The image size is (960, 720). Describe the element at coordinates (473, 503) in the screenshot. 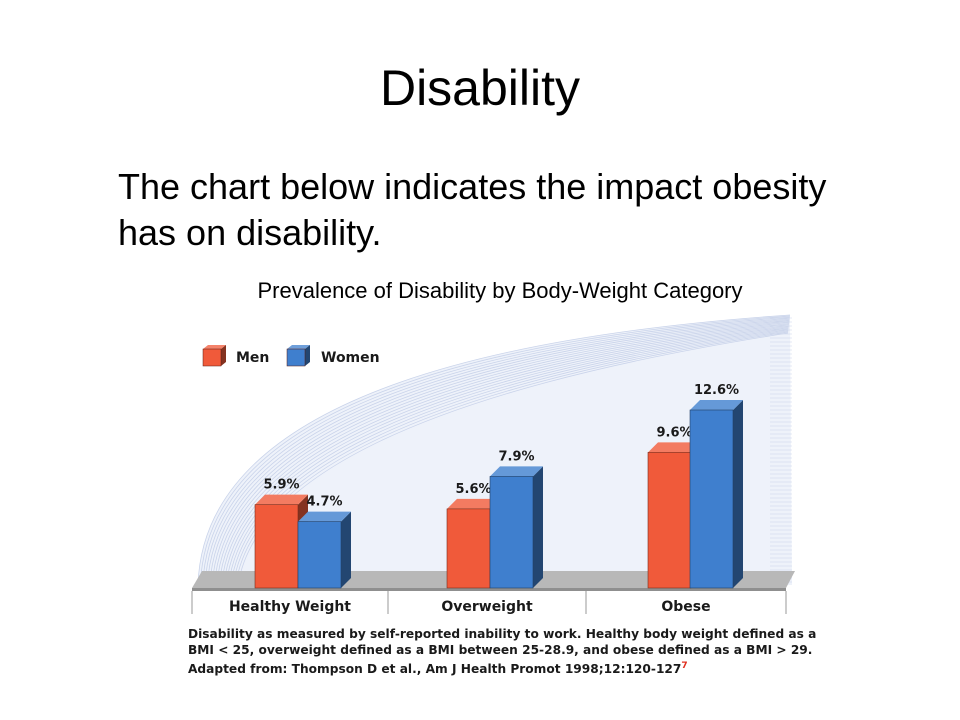

I see `bar-top-overweight-men` at that location.